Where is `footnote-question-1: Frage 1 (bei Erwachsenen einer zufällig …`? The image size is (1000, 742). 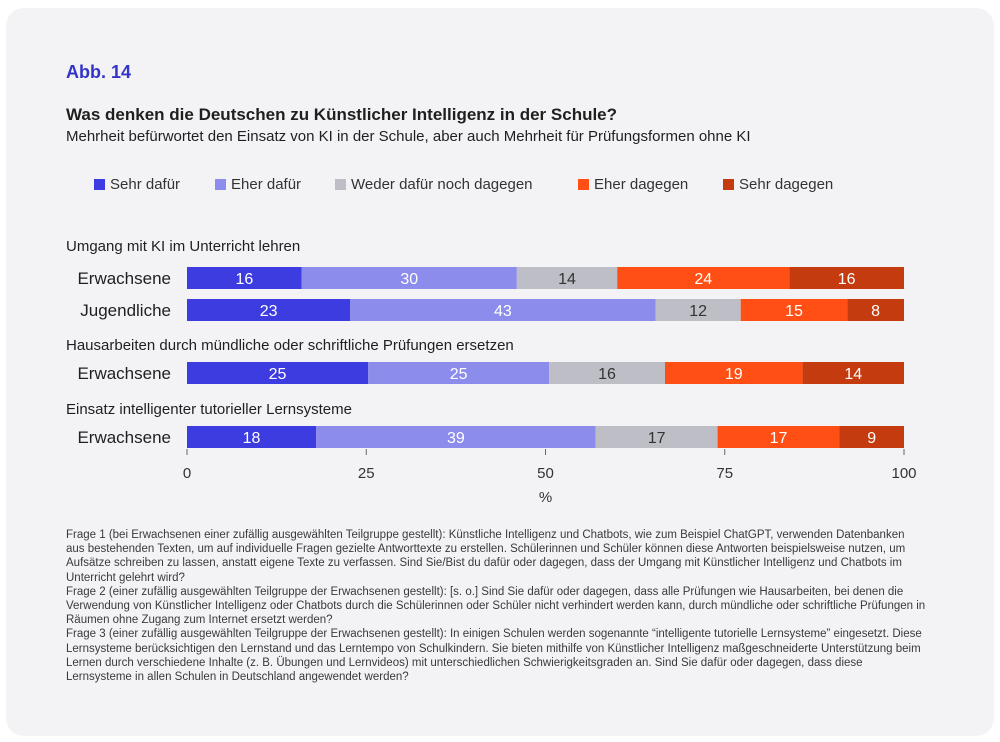 footnote-question-1: Frage 1 (bei Erwachsenen einer zufällig … is located at coordinates (486, 556).